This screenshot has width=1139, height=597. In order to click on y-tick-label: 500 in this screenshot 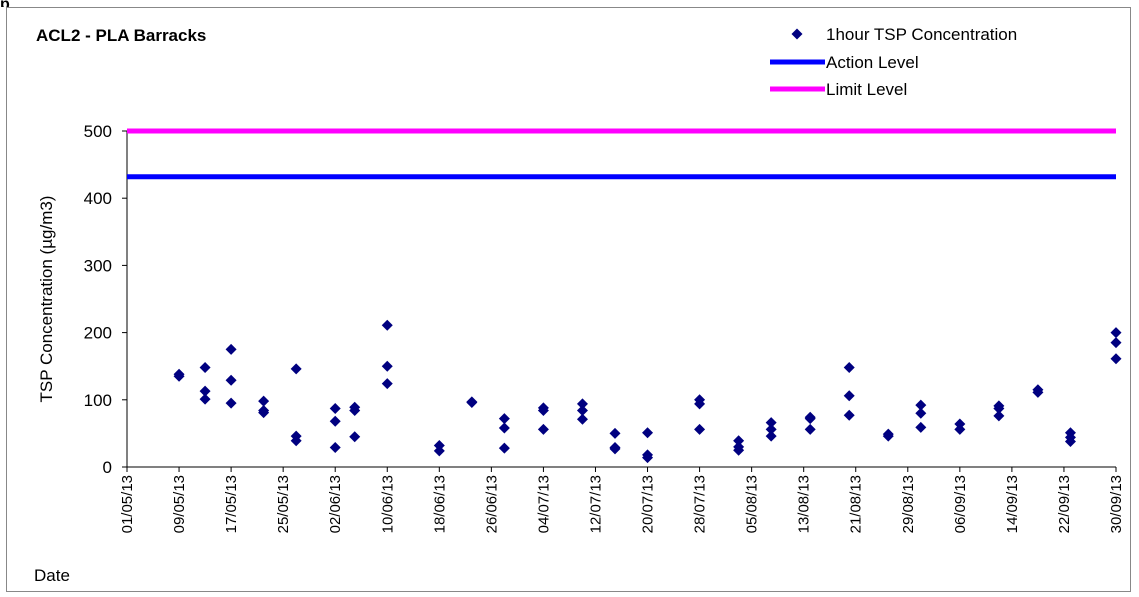, I will do `click(98, 131)`.